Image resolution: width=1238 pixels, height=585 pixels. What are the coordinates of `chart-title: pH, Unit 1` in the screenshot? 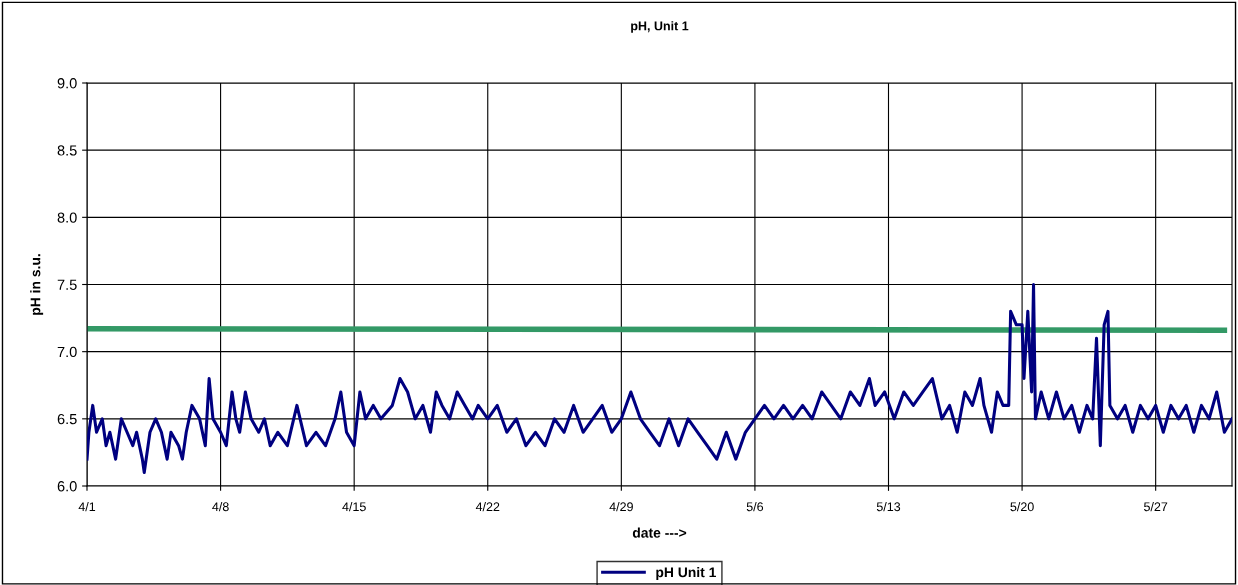 It's located at (660, 27).